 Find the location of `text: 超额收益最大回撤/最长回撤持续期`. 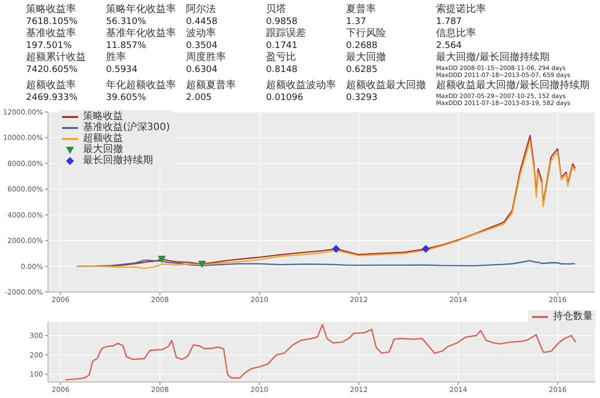

text: 超额收益最大回撤/最长回撤持续期 is located at coordinates (513, 86).